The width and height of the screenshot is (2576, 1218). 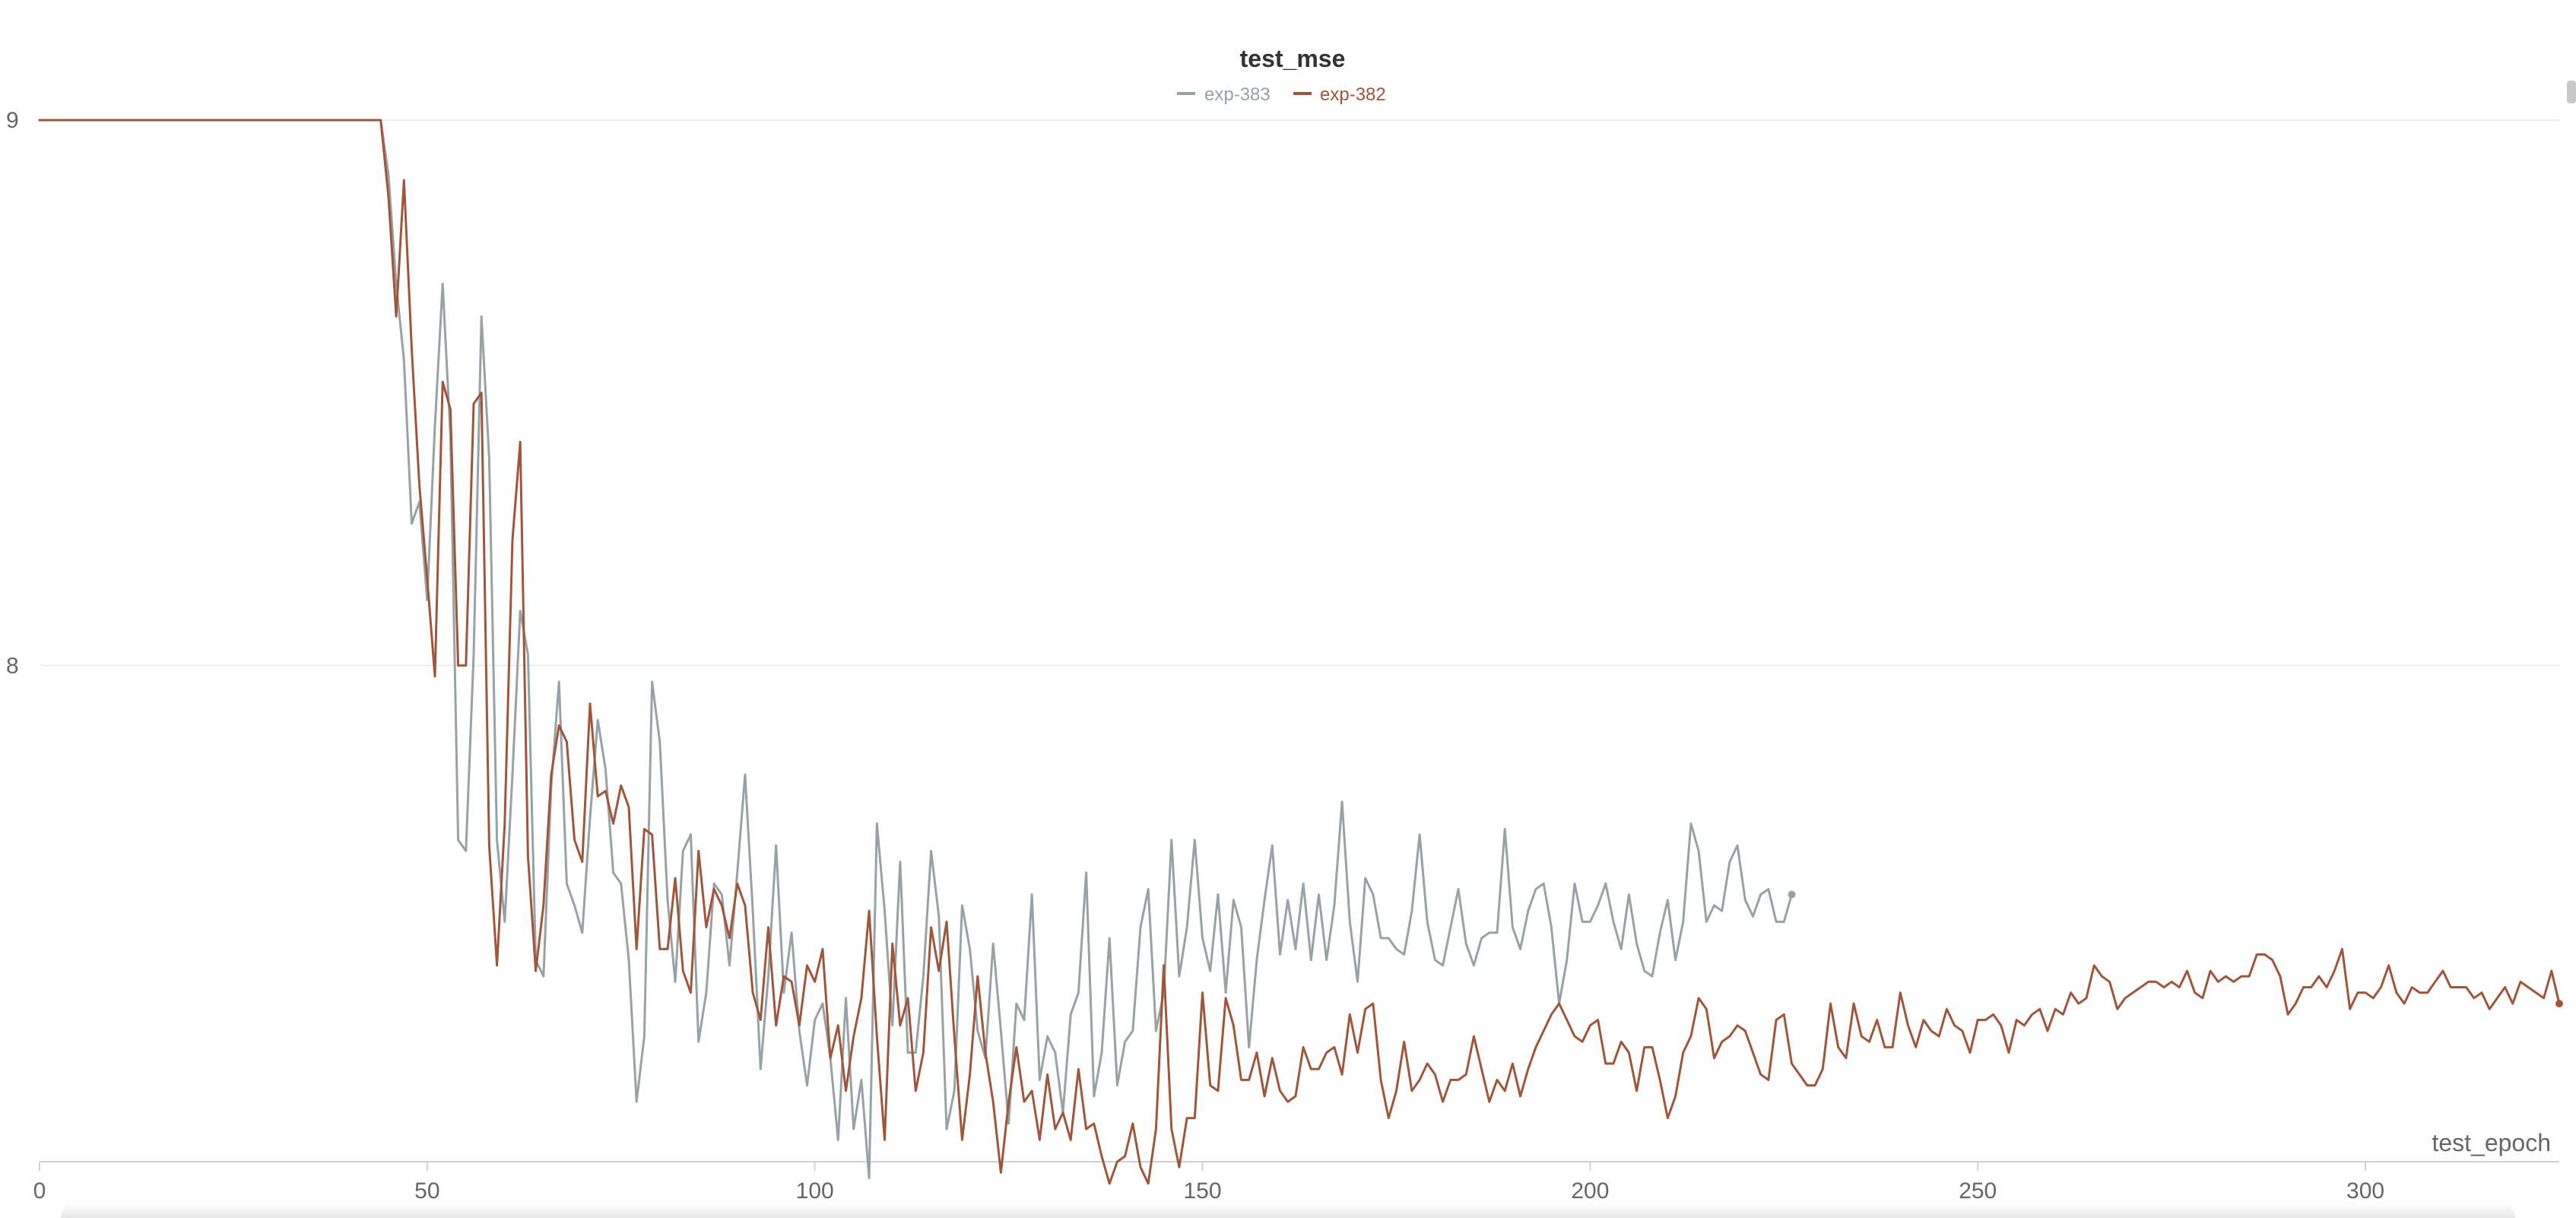 What do you see at coordinates (1353, 94) in the screenshot?
I see `legend-label-exp-382: exp-382` at bounding box center [1353, 94].